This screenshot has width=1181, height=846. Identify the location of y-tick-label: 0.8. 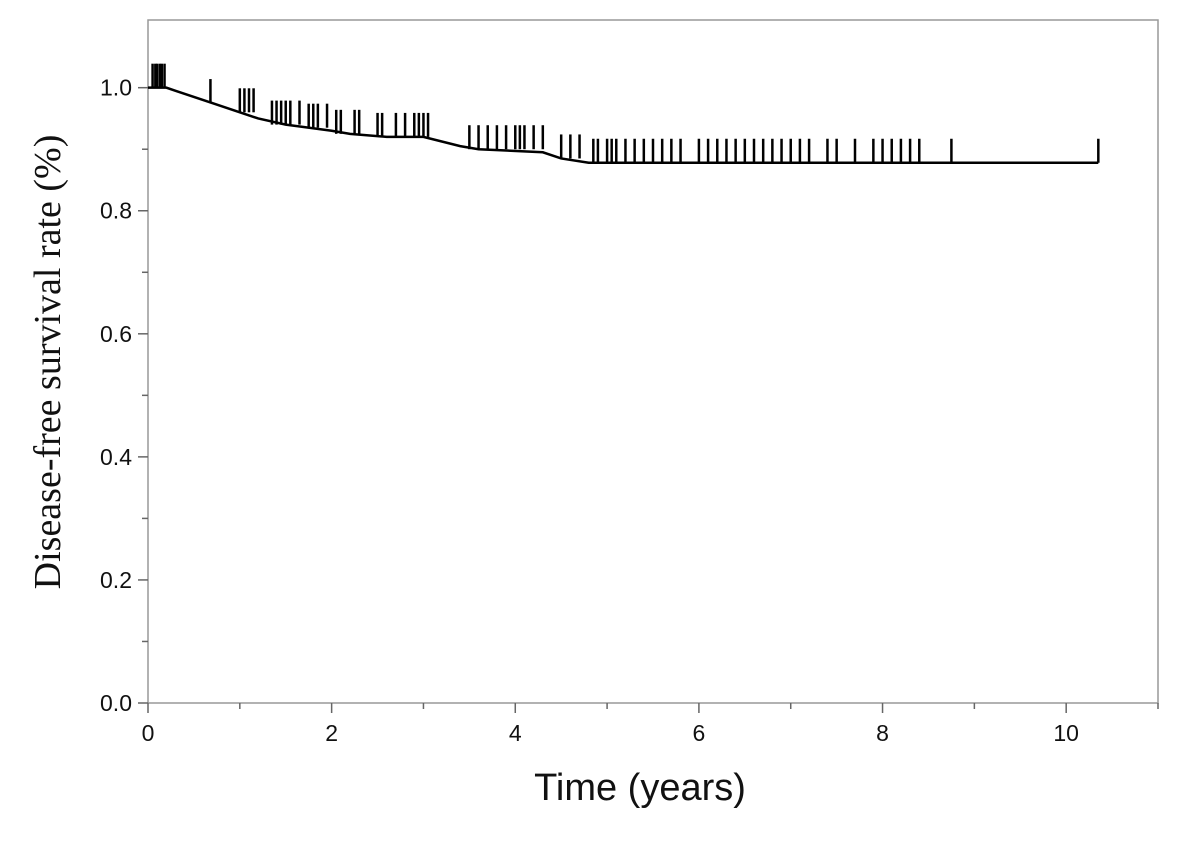
(116, 211).